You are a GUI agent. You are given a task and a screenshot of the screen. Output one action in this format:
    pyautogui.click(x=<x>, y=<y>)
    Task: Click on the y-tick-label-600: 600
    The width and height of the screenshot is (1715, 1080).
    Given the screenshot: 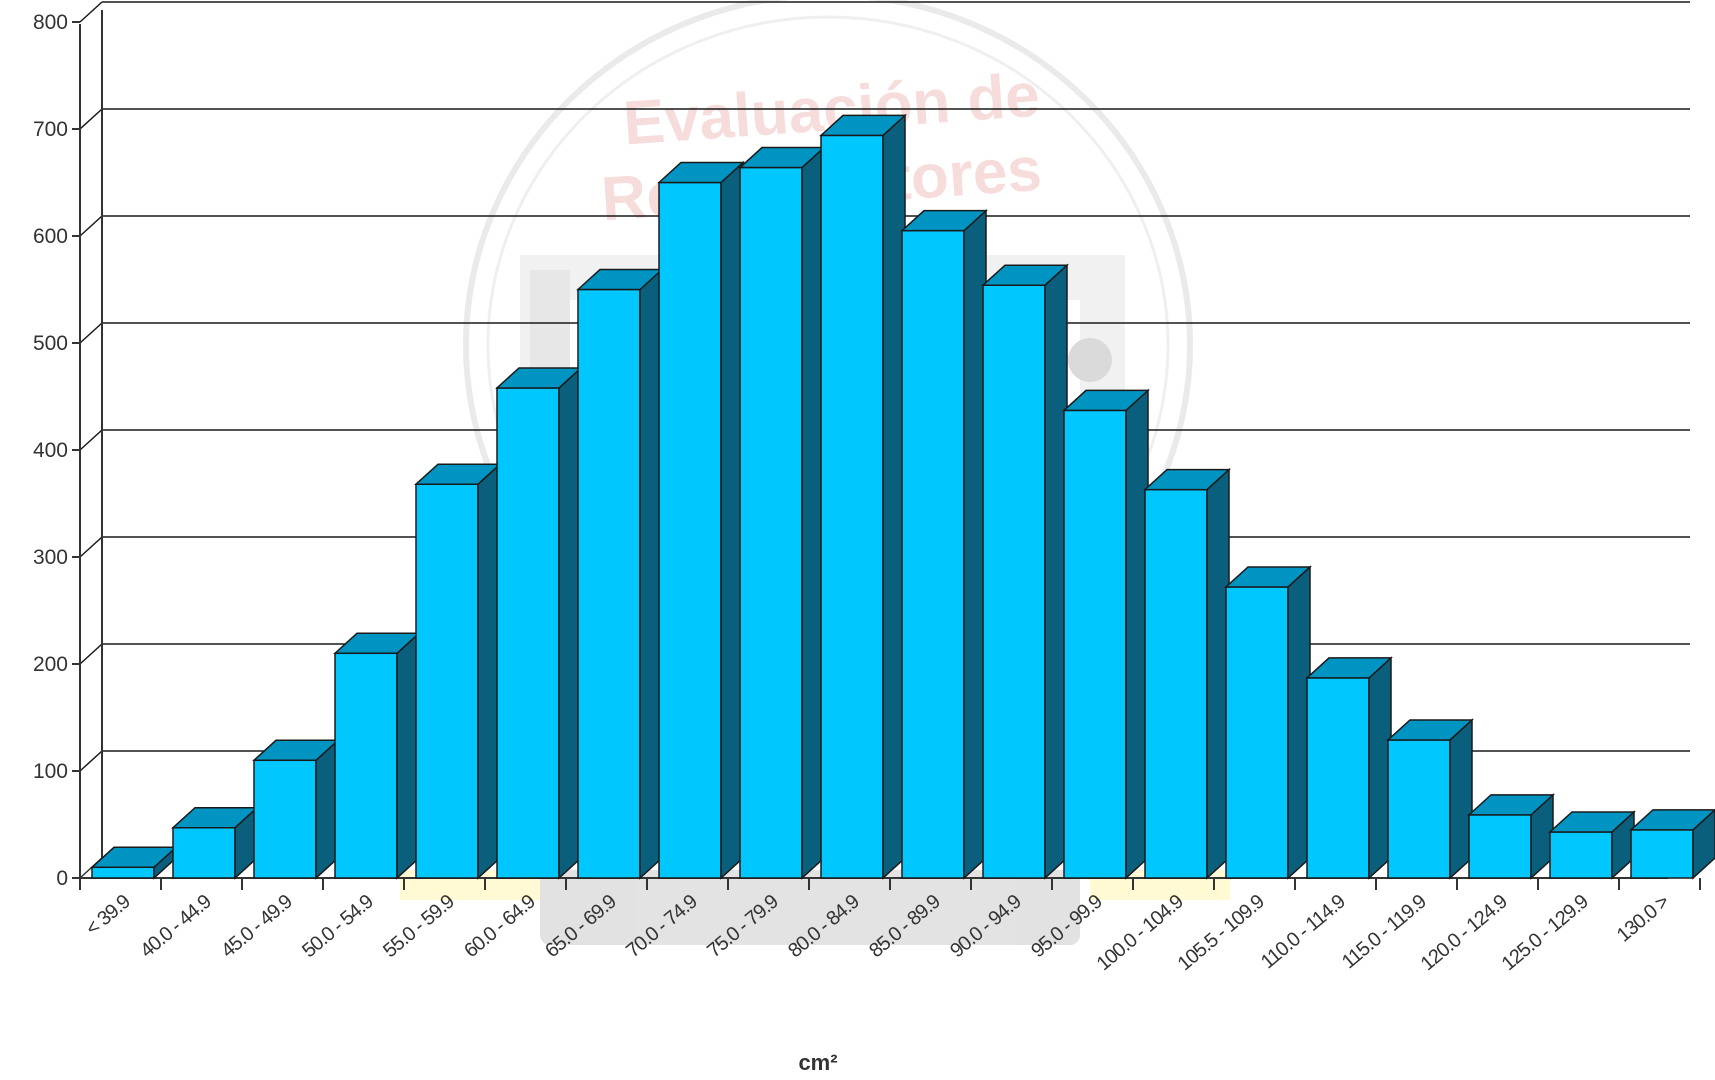 What is the action you would take?
    pyautogui.click(x=50, y=236)
    